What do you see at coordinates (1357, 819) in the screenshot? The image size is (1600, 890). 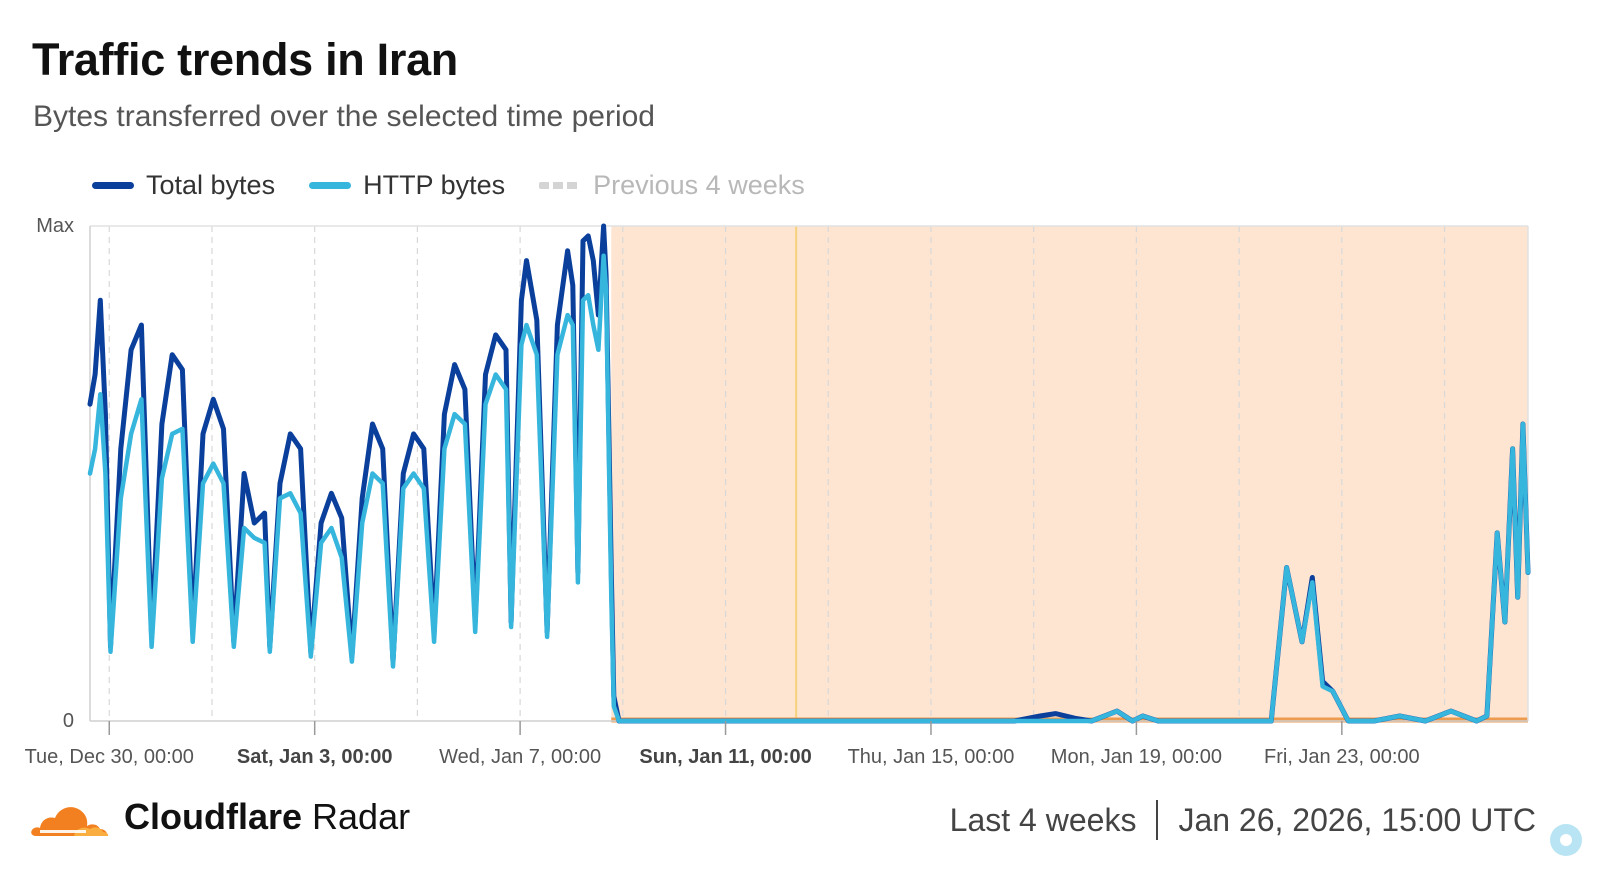 I see `timestamp-label: Jan 26, 2026, 15:00 UTC` at bounding box center [1357, 819].